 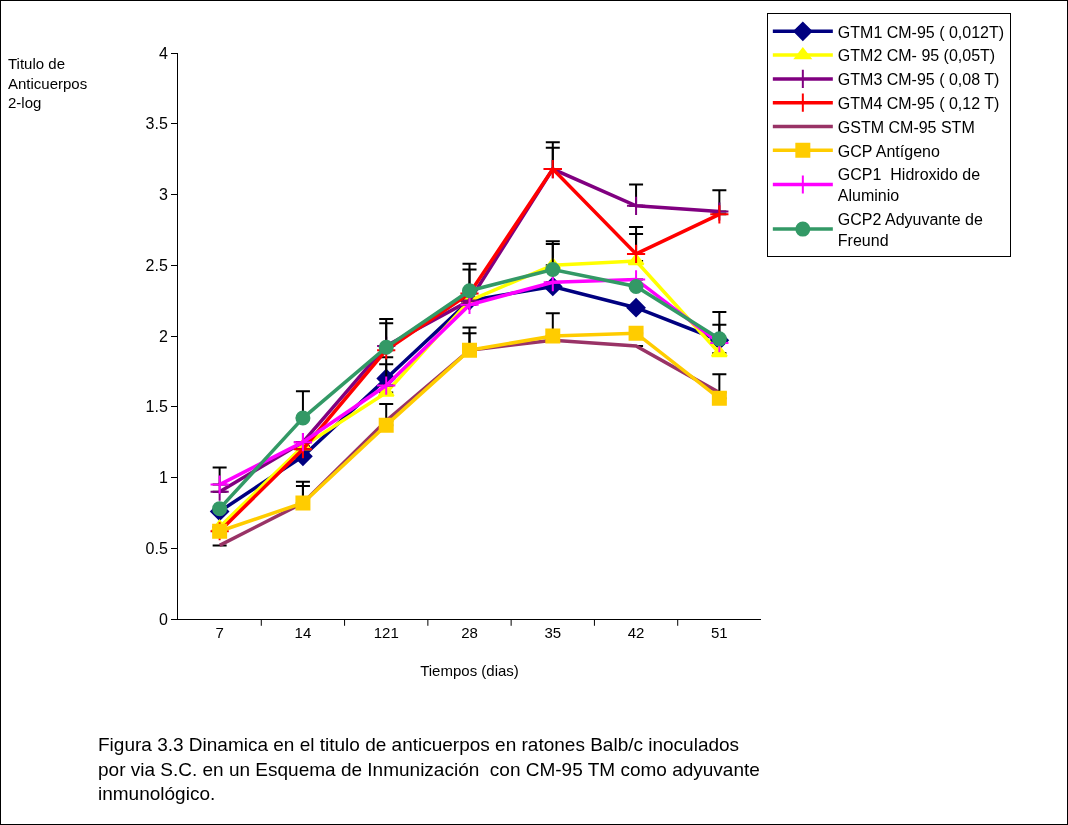 I want to click on legend-label: GTM2 CM- 95 (0,05T), so click(x=916, y=56).